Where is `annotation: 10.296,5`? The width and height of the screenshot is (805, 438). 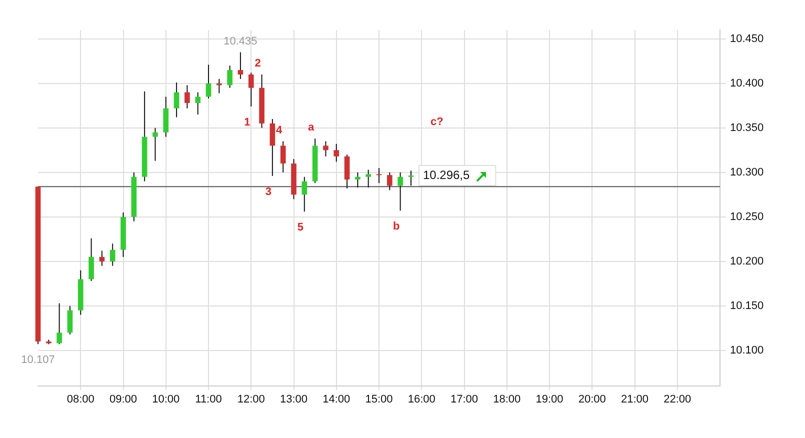
annotation: 10.296,5 is located at coordinates (446, 175).